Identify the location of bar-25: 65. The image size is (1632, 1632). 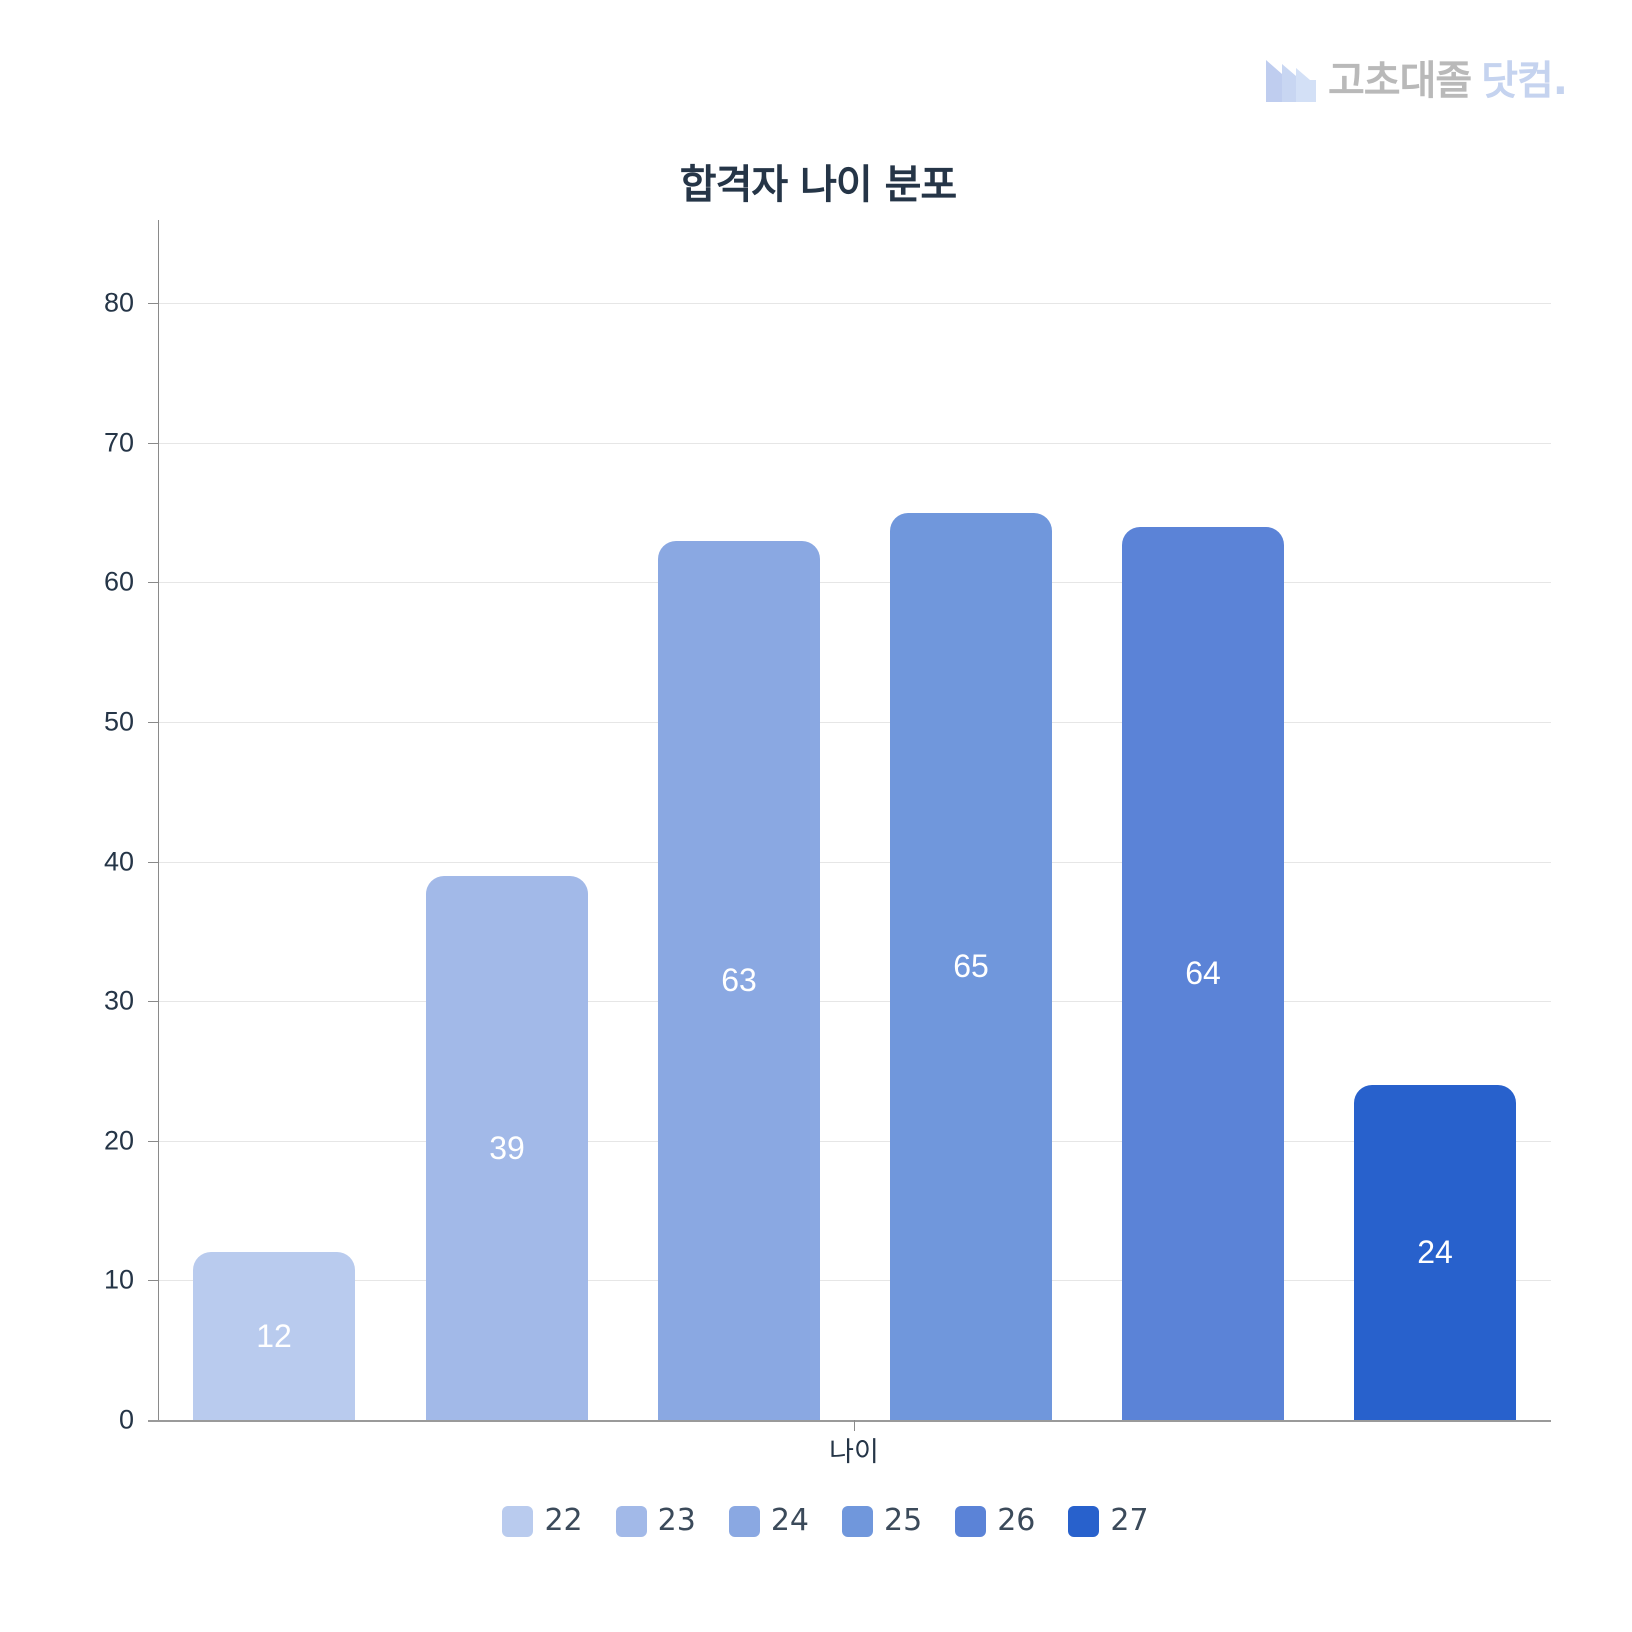
(971, 966).